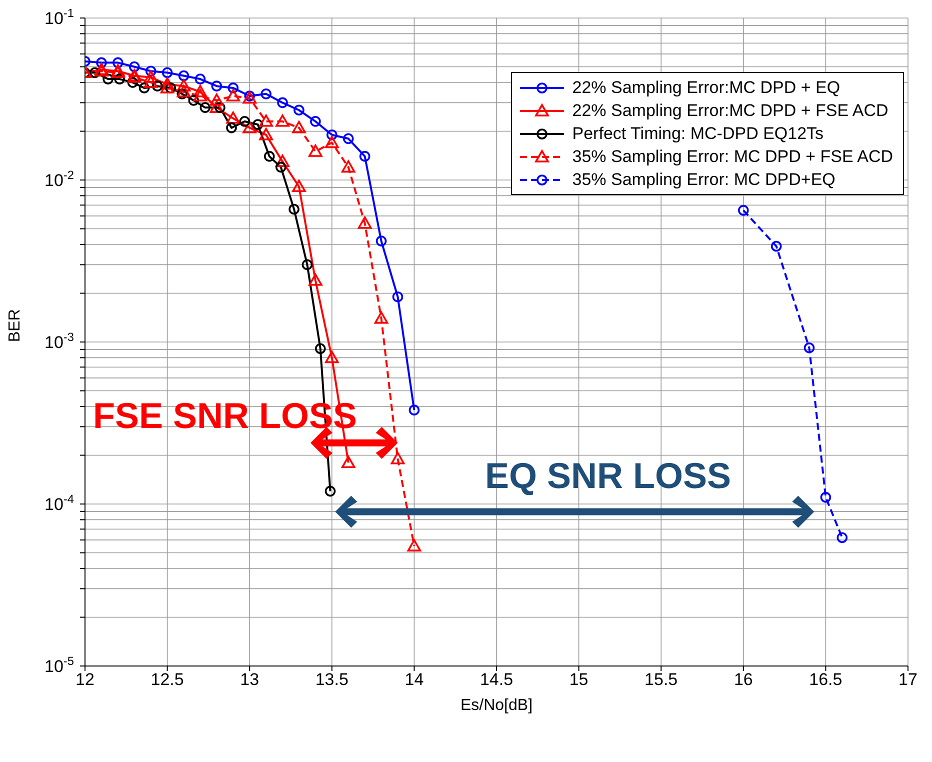 The width and height of the screenshot is (932, 762). I want to click on y-axis-title: BER, so click(15, 325).